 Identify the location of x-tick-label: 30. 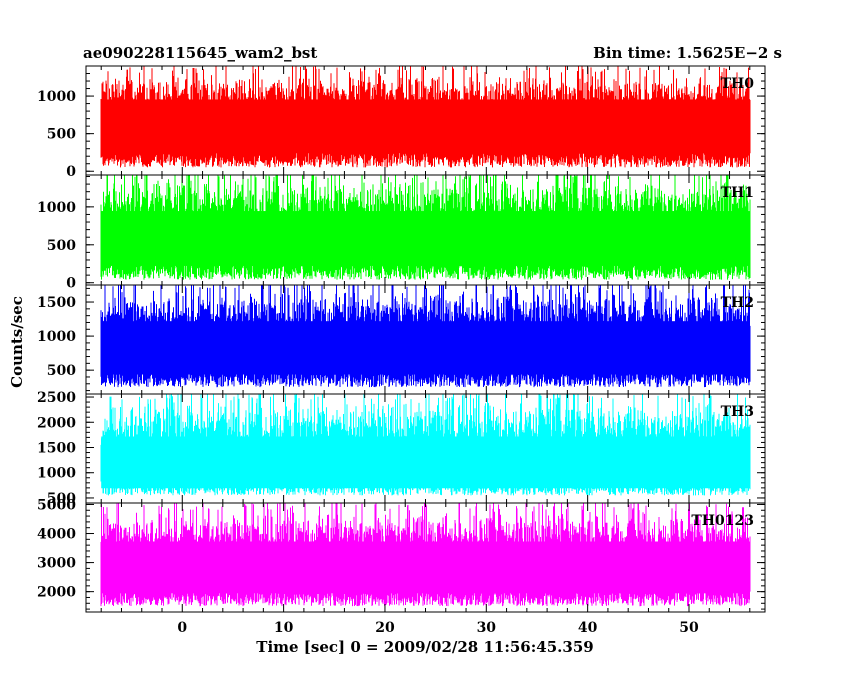
(487, 628).